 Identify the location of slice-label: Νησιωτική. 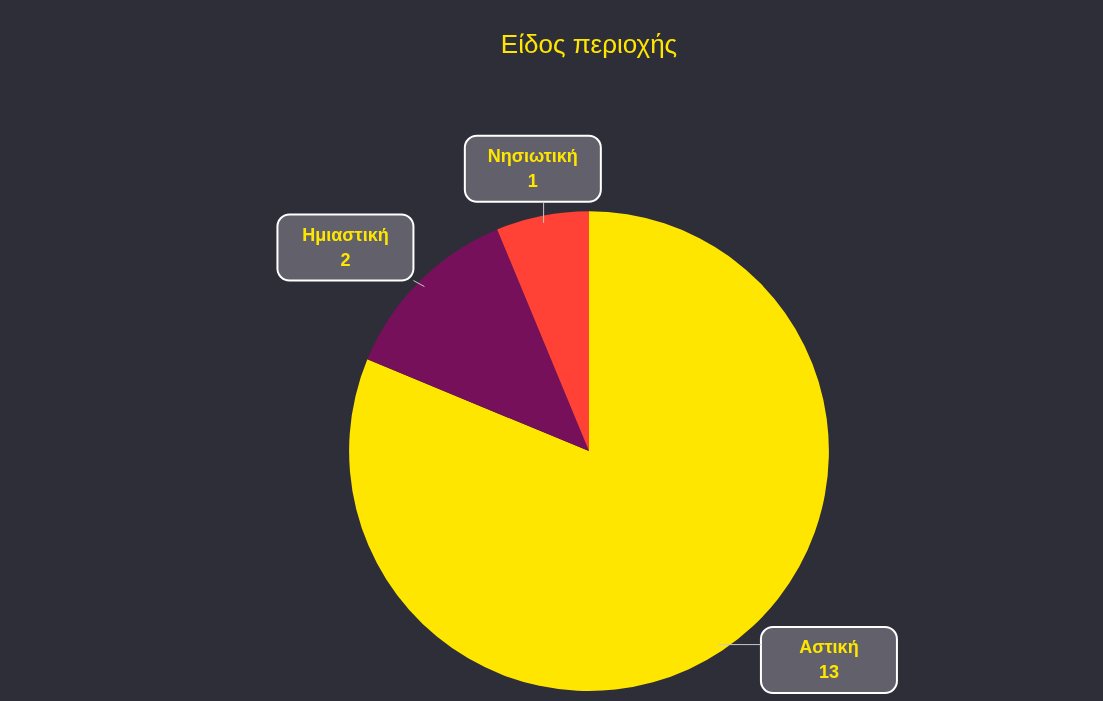
(532, 155).